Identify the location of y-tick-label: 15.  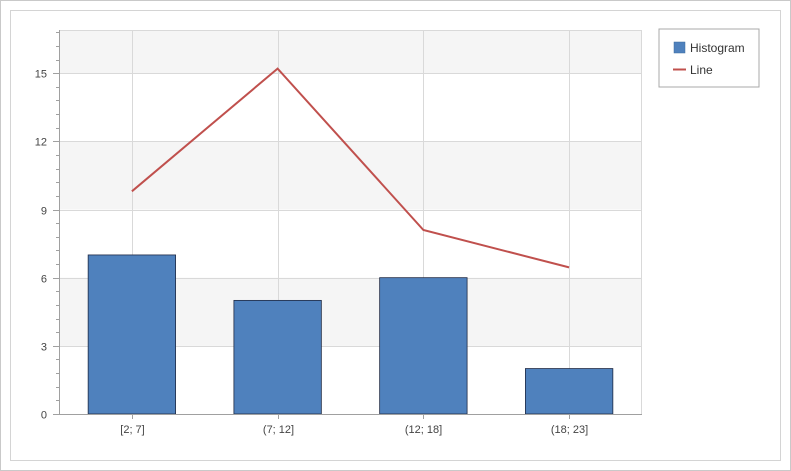
(41, 75).